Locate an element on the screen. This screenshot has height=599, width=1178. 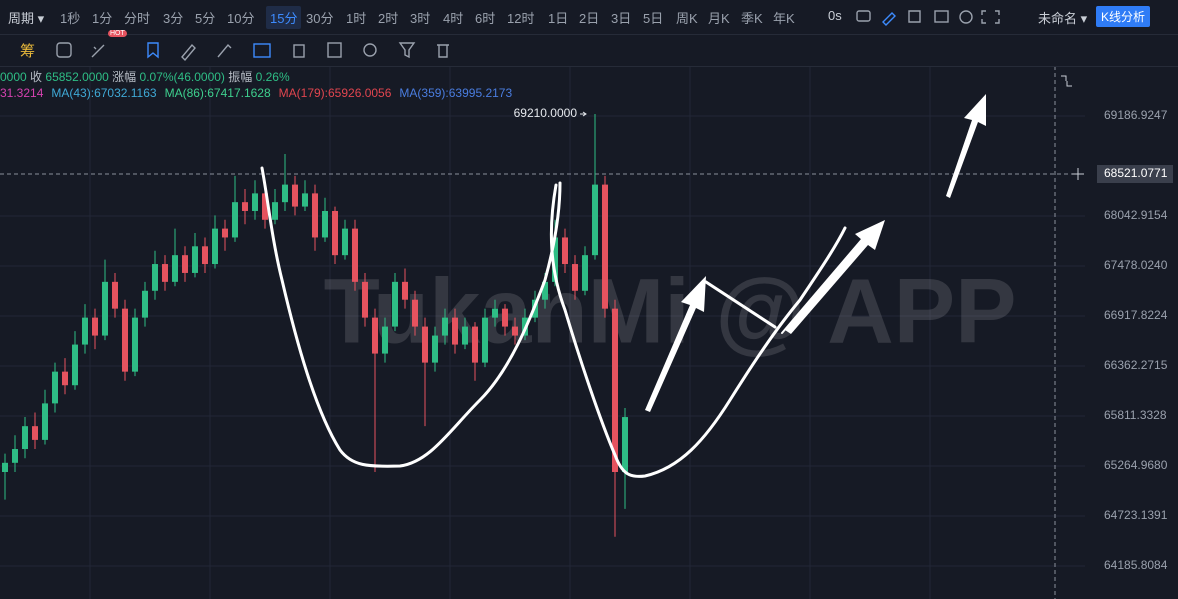
period-option: 5日 is located at coordinates (653, 18).